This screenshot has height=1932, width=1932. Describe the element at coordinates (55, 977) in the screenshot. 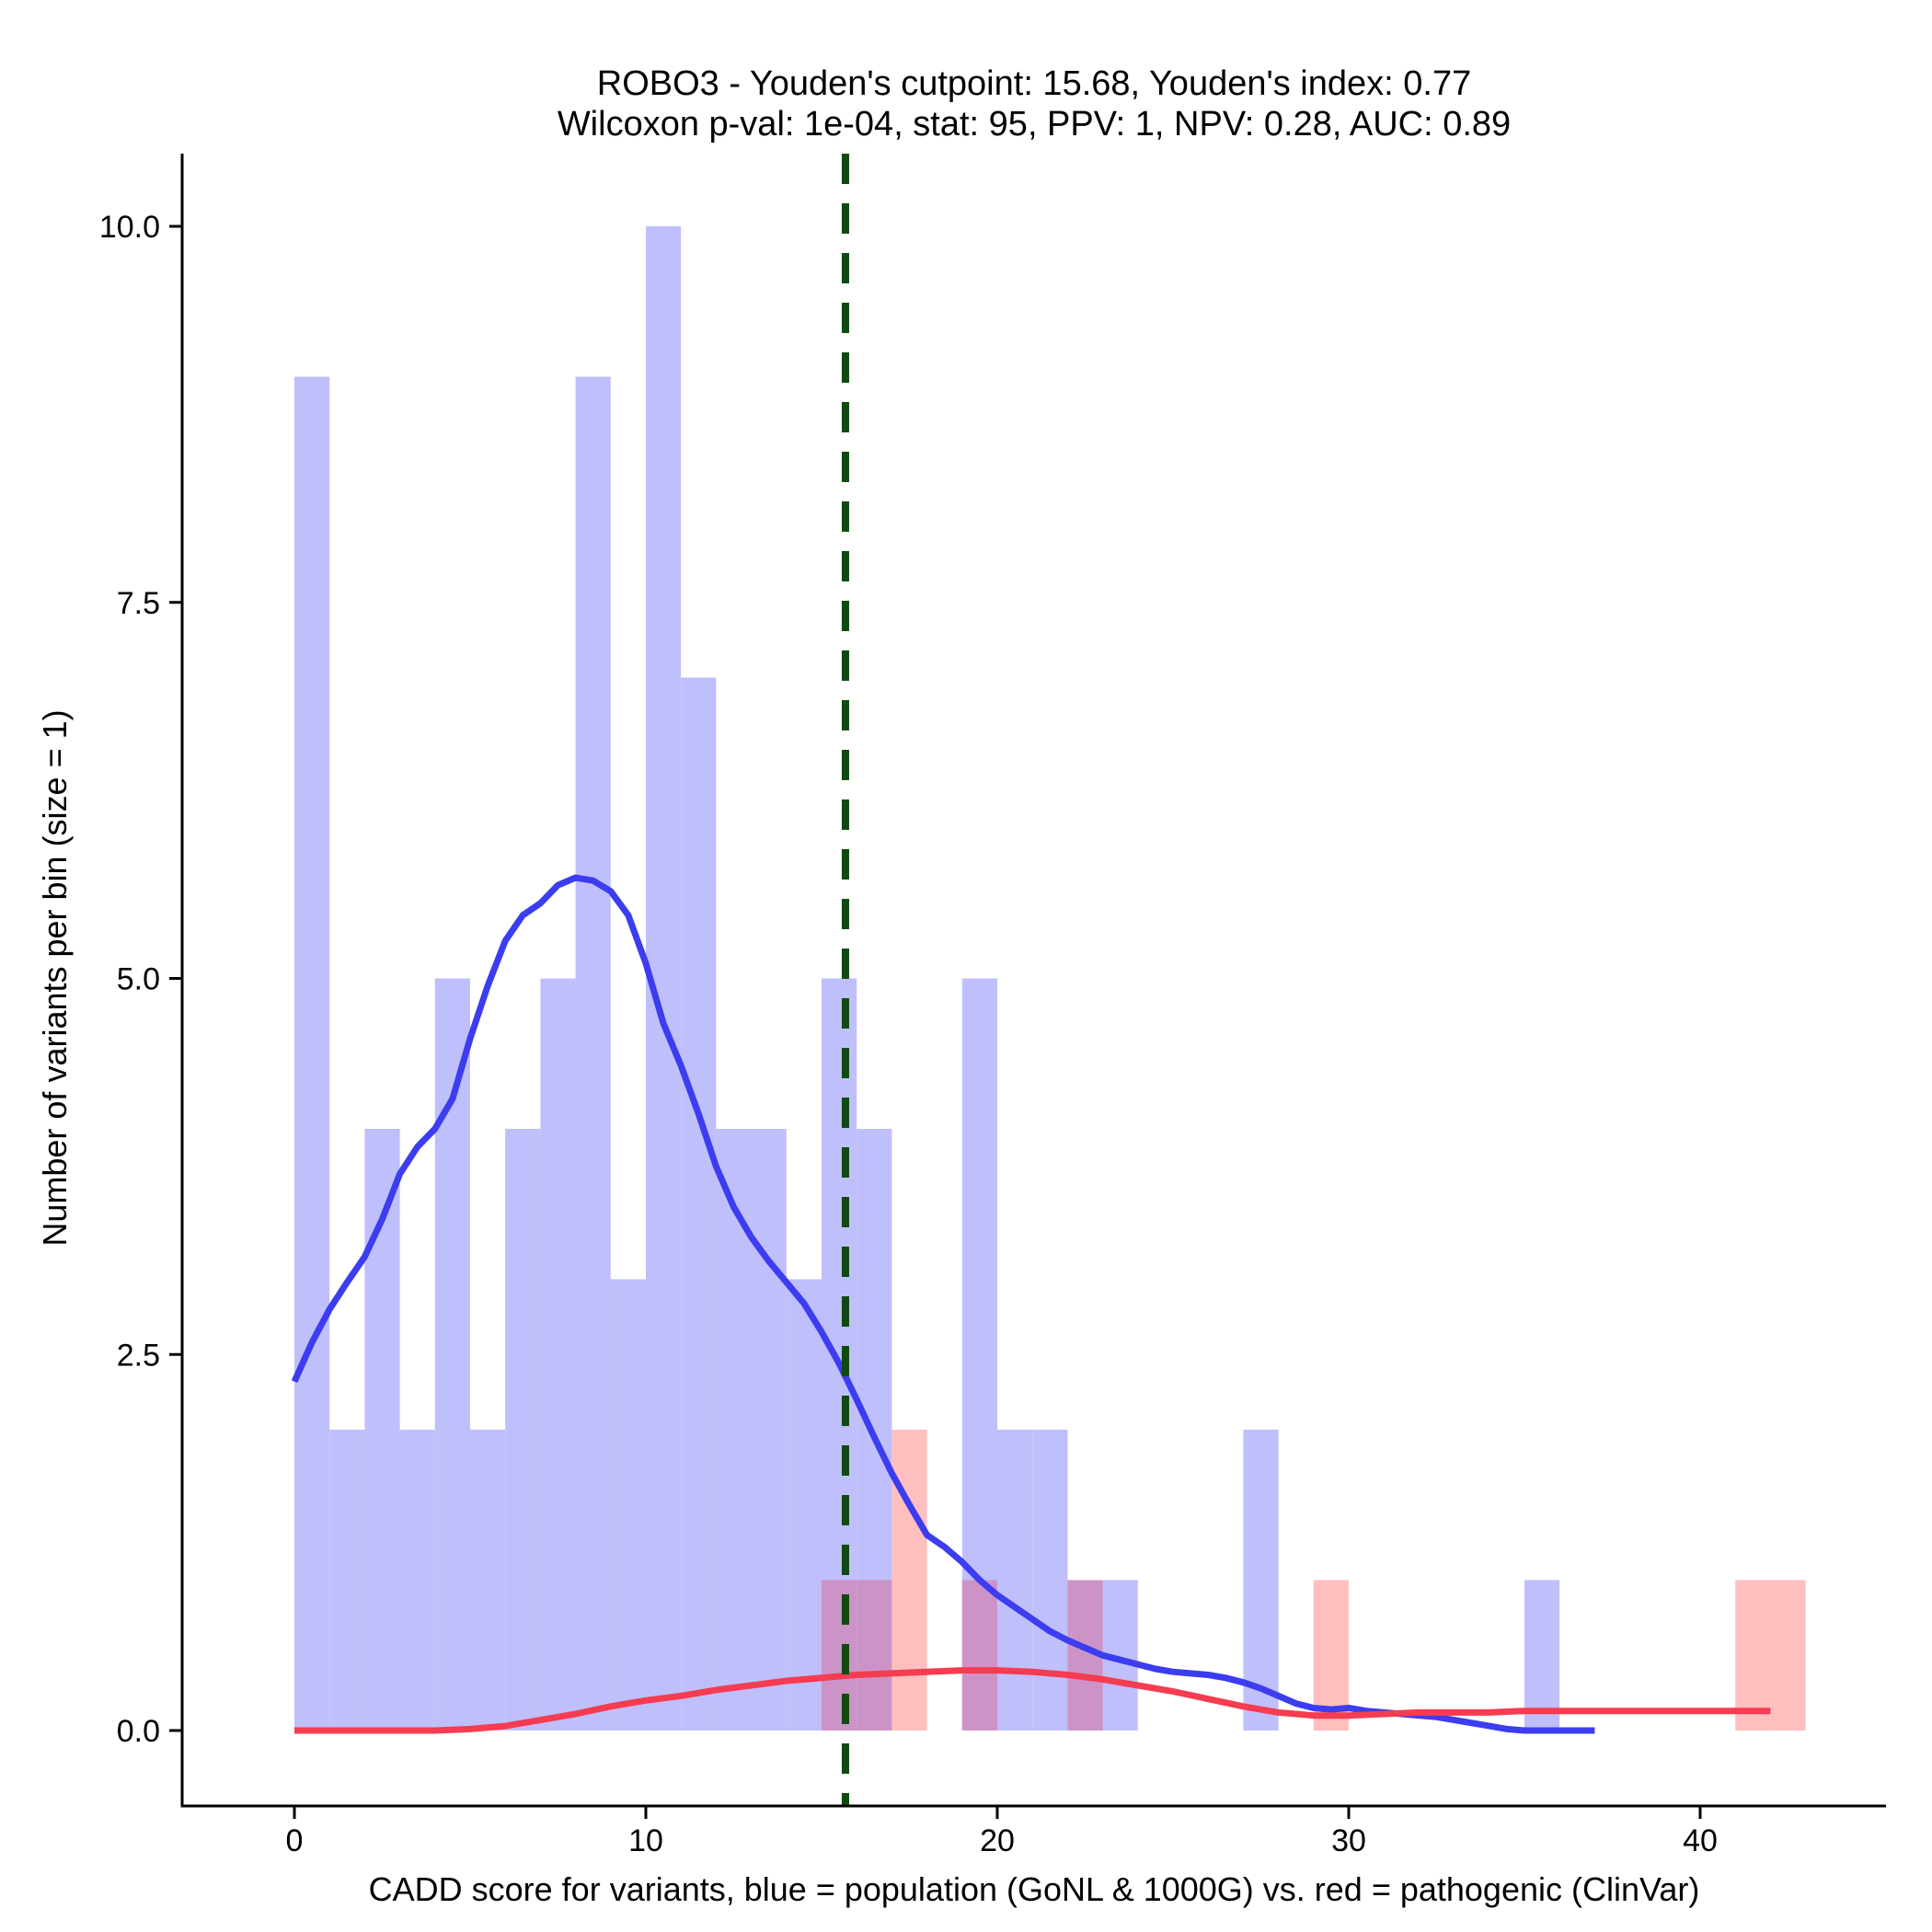

I see `y-axis-label: Number of variants per bin (size = 1)` at that location.